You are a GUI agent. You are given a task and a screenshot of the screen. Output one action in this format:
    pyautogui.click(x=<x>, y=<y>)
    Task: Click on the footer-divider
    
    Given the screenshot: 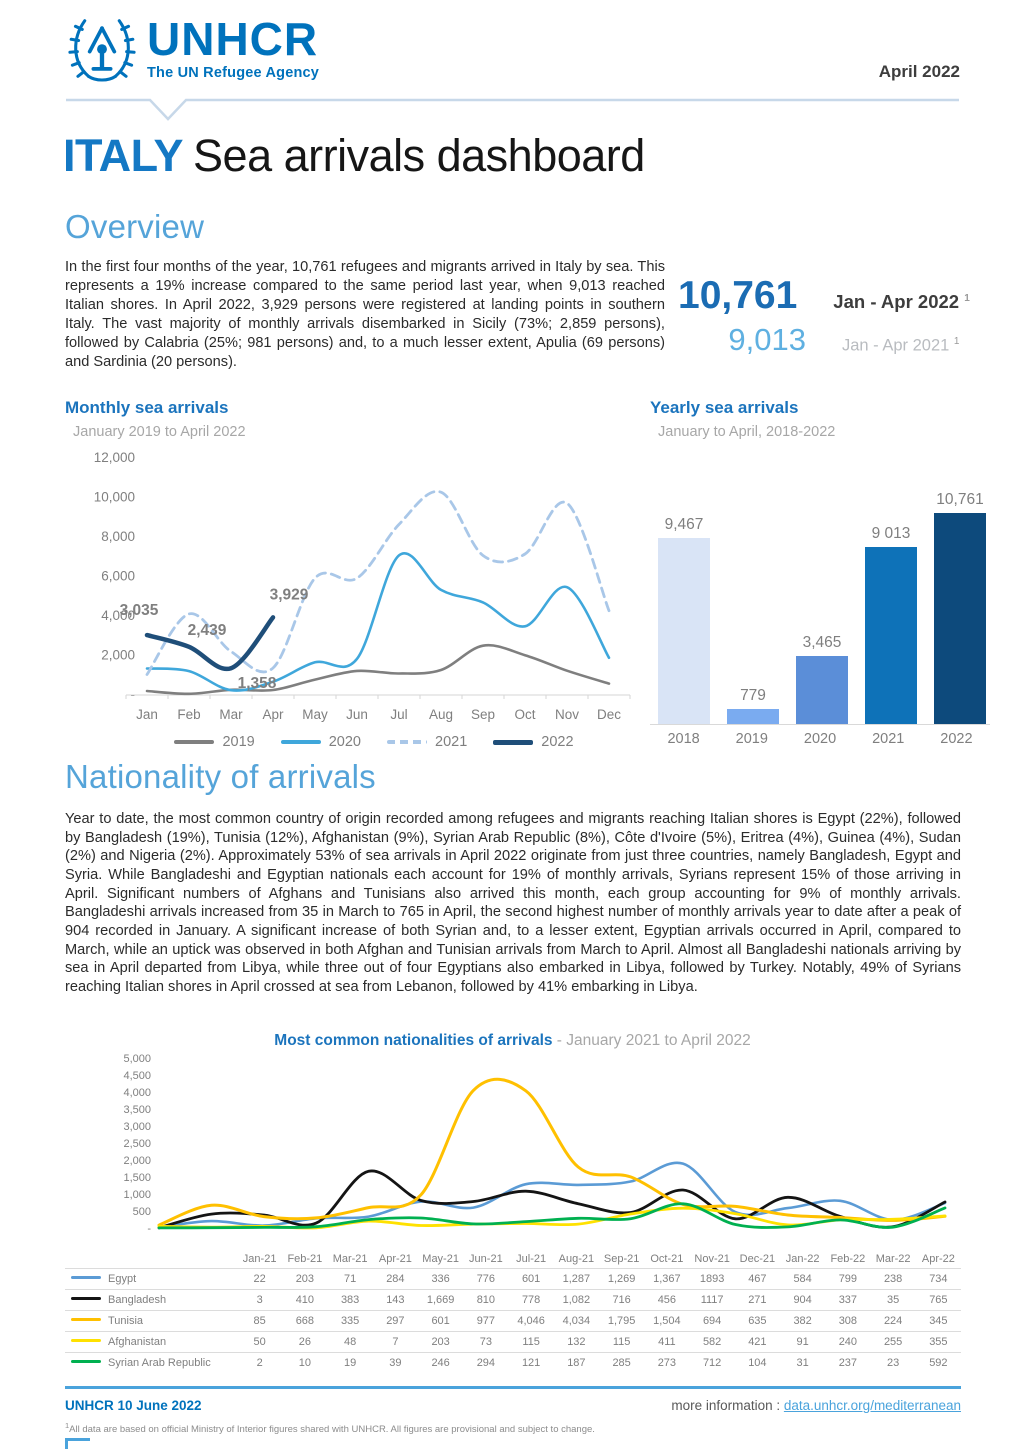 What is the action you would take?
    pyautogui.click(x=513, y=1387)
    